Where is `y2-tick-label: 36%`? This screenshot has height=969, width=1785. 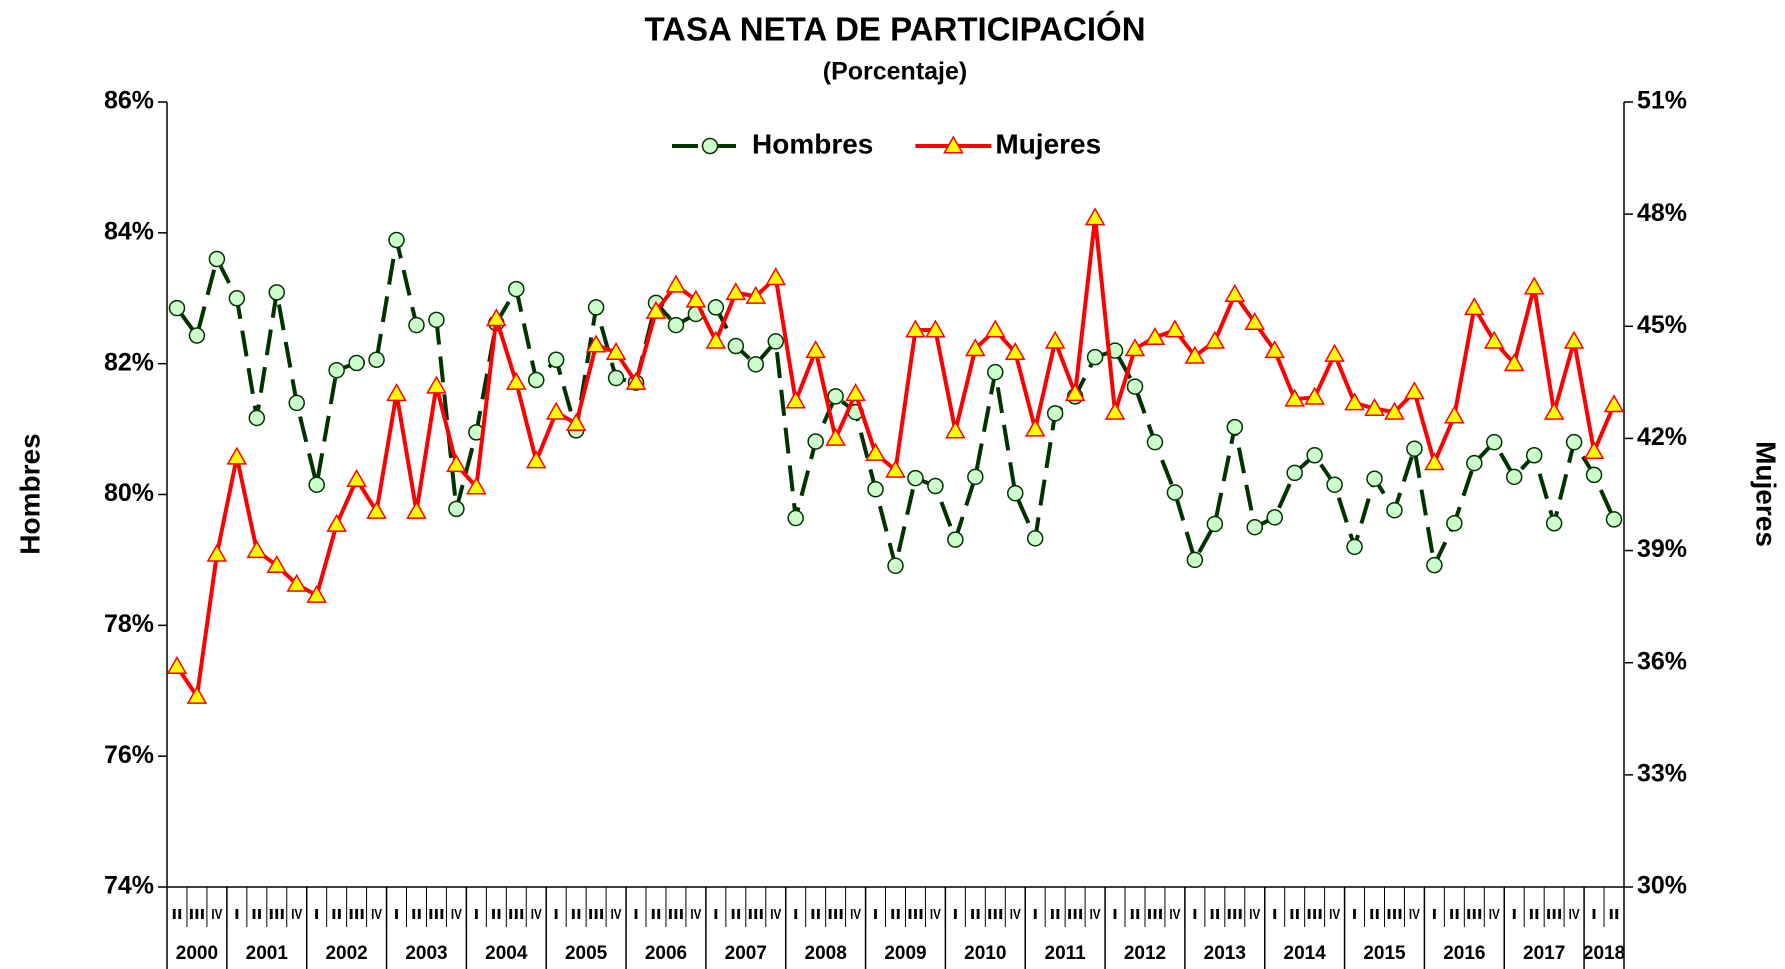 y2-tick-label: 36% is located at coordinates (1662, 661).